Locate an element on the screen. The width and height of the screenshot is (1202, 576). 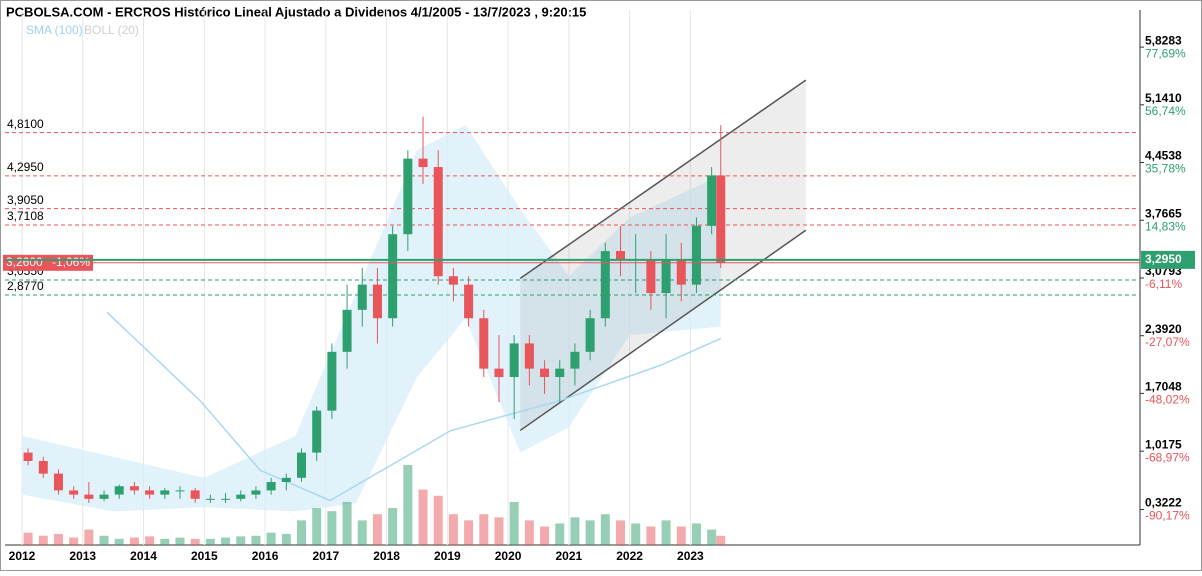
y-tick-change: 14,83% is located at coordinates (1165, 226).